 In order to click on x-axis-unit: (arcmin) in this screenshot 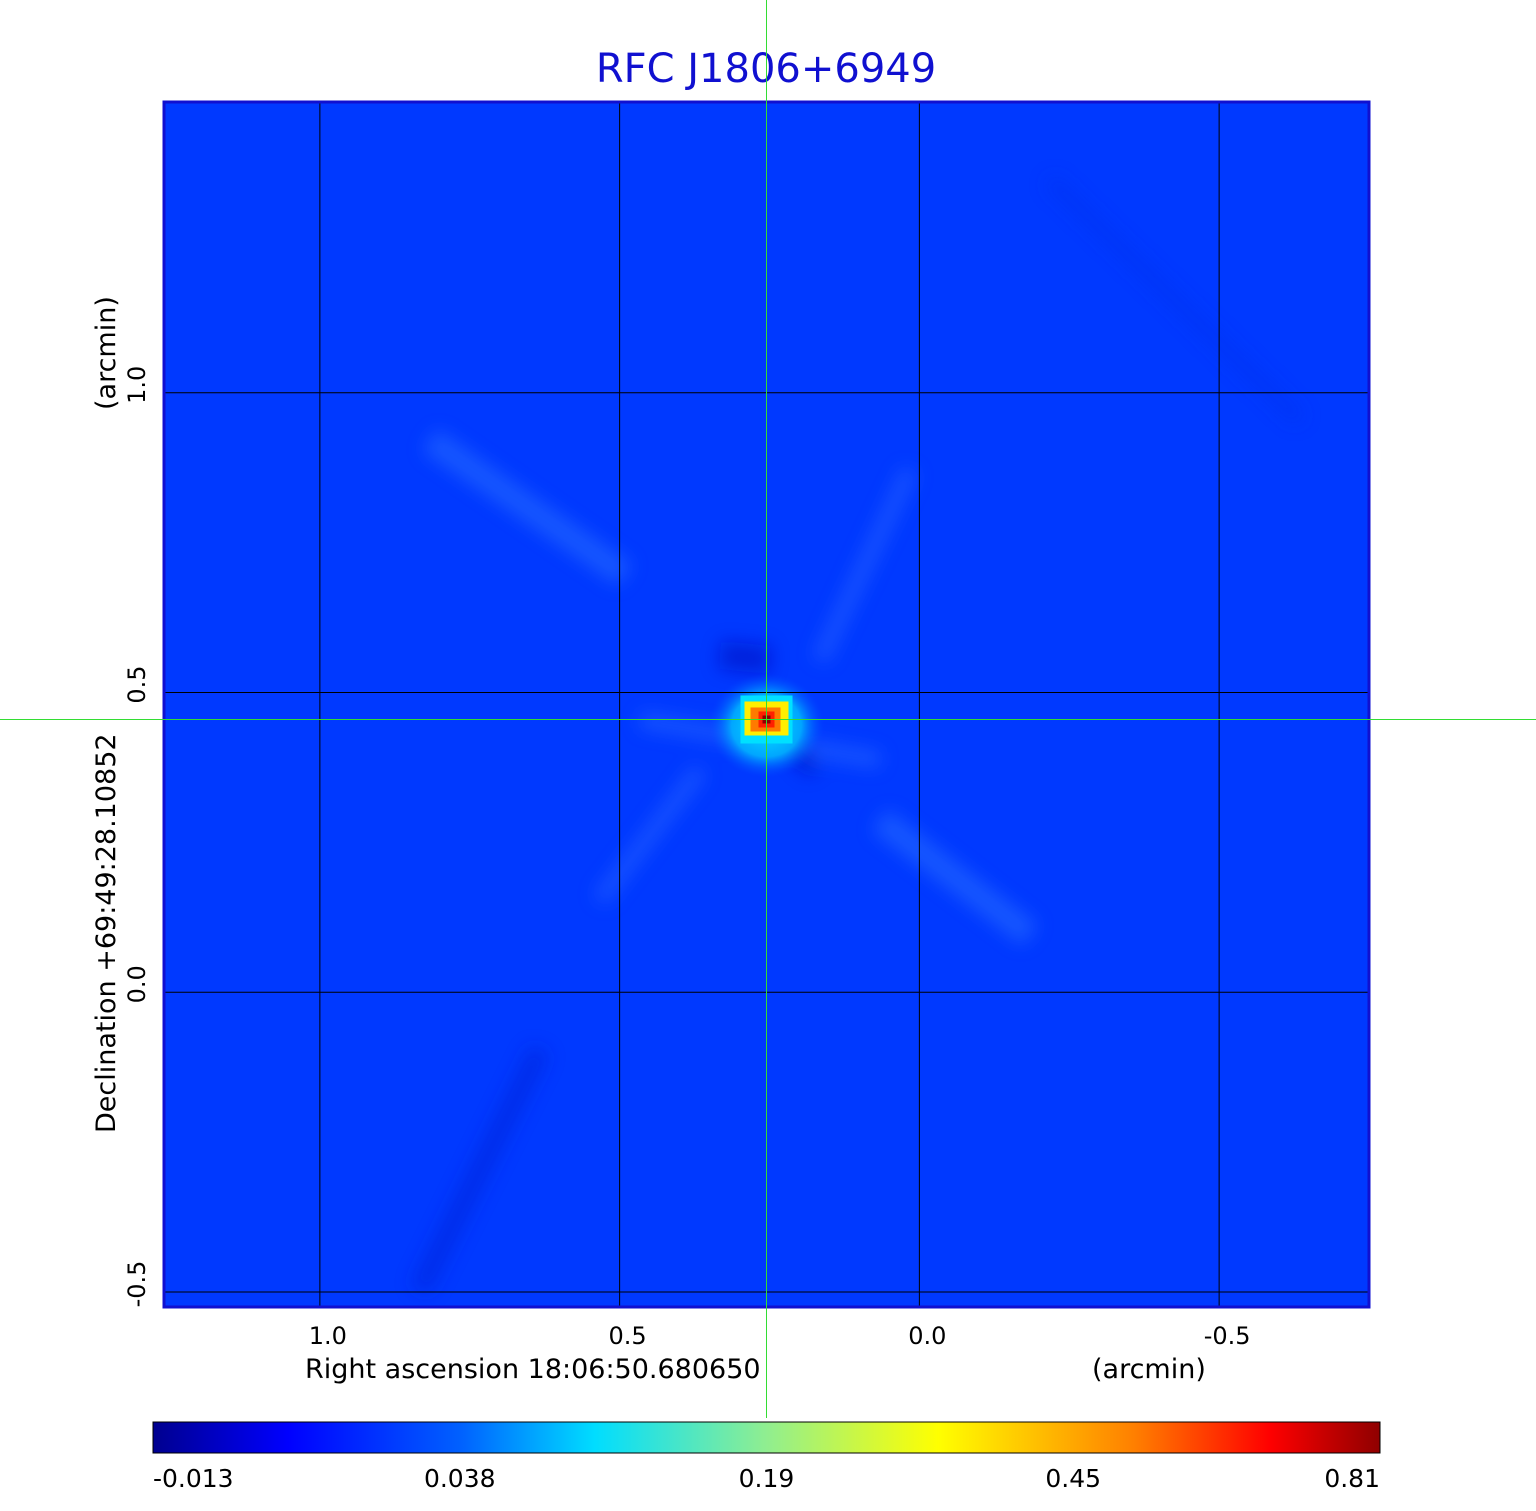, I will do `click(1149, 1369)`.